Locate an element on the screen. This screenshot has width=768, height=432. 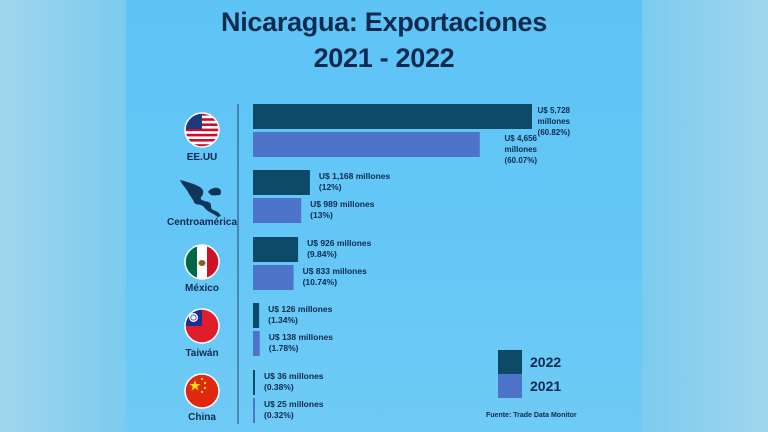
data-label-2021-1: U$ 989 millones (13%) is located at coordinates (342, 209).